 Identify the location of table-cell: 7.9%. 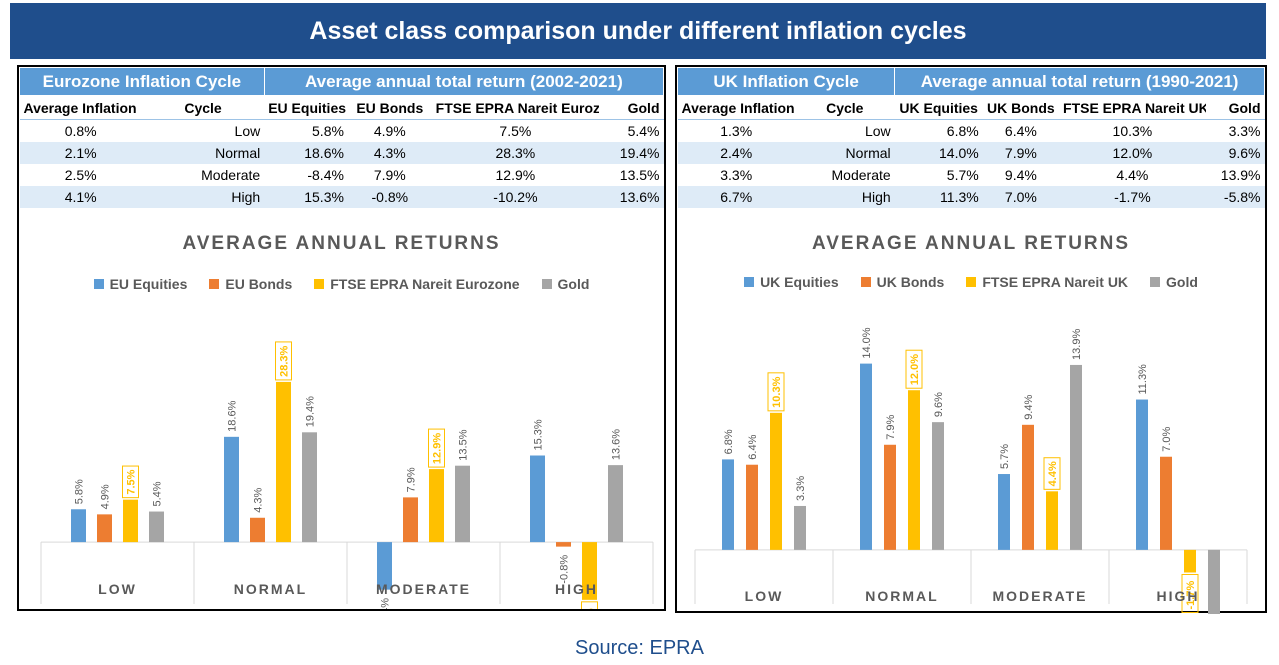
(1021, 153).